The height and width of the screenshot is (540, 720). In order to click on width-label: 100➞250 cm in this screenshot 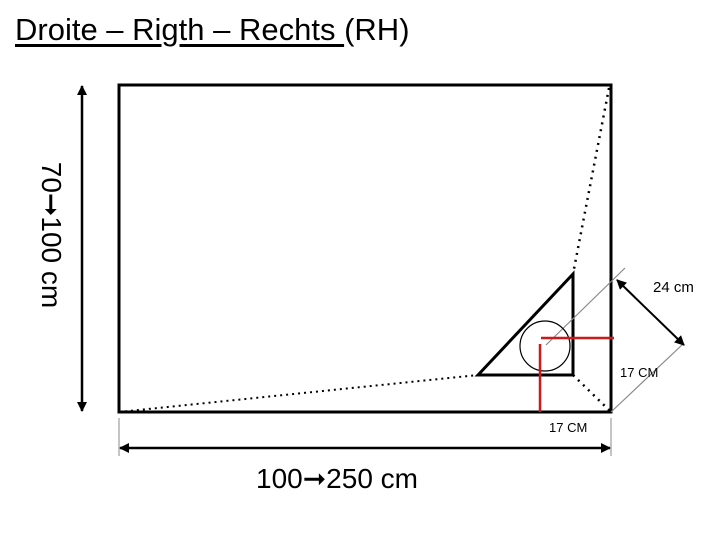, I will do `click(337, 478)`.